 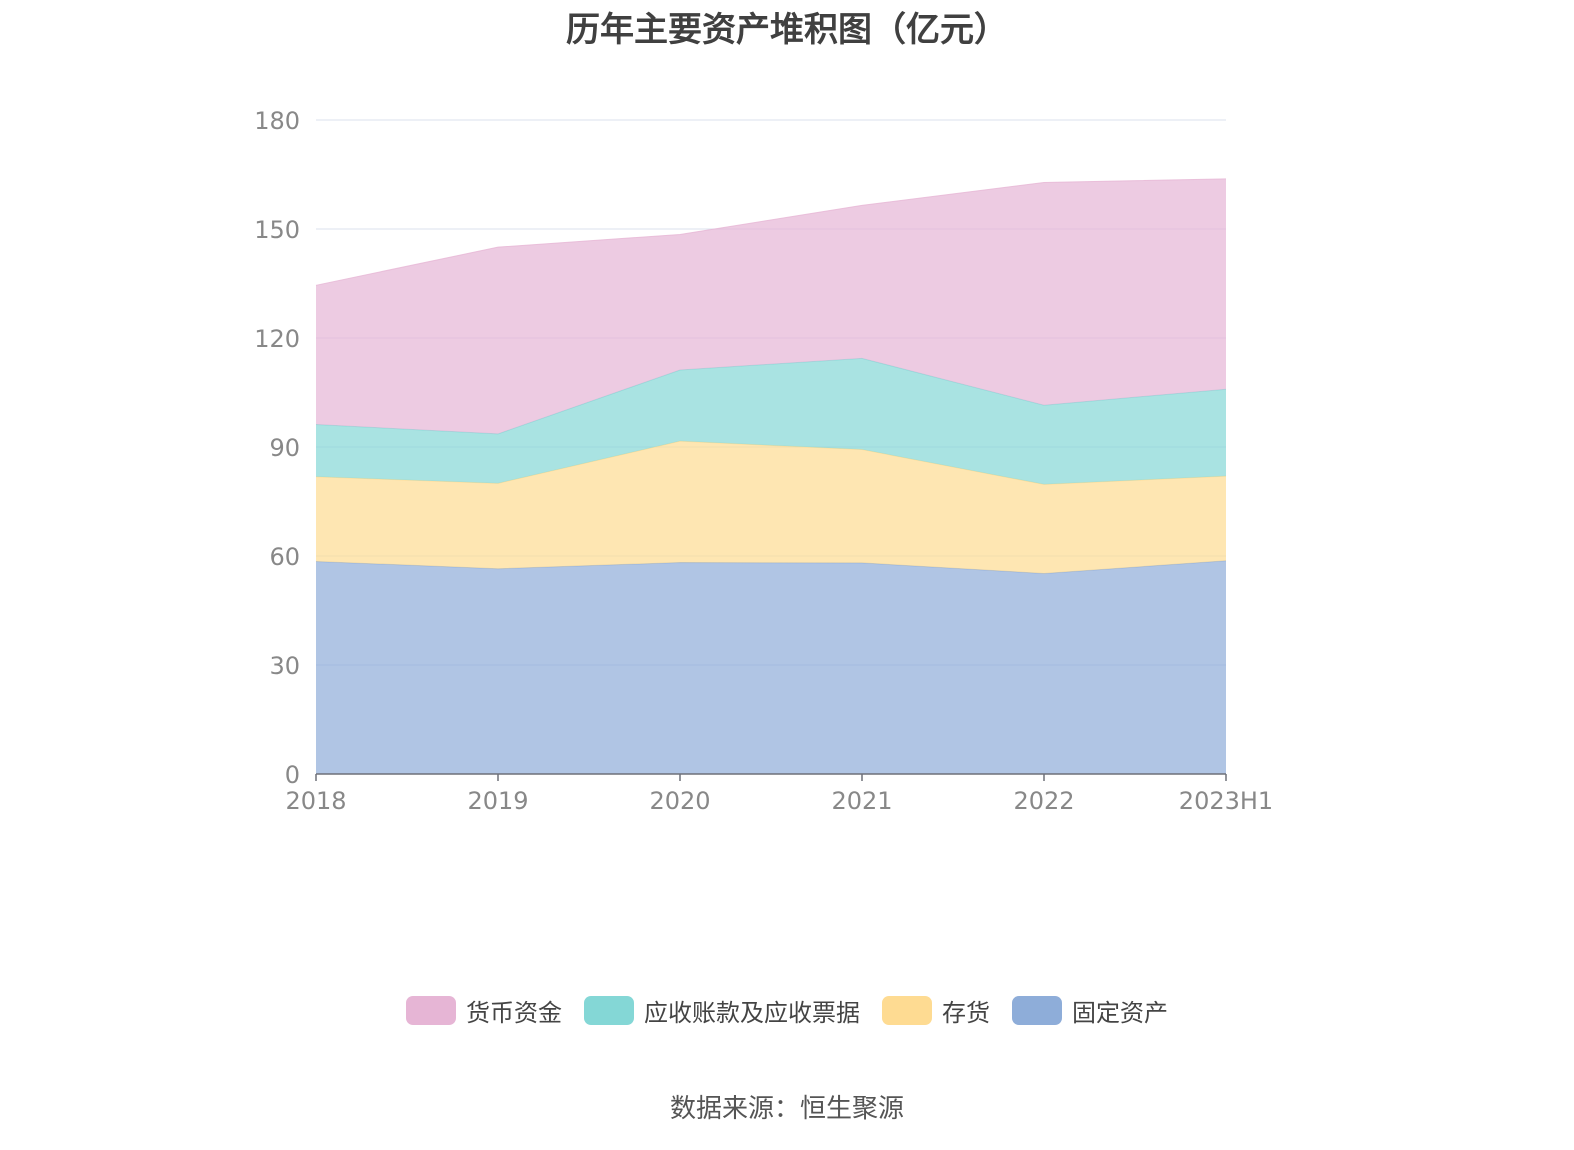 I want to click on legend-label-receivables: 应收账款及应收票据, so click(x=752, y=1013).